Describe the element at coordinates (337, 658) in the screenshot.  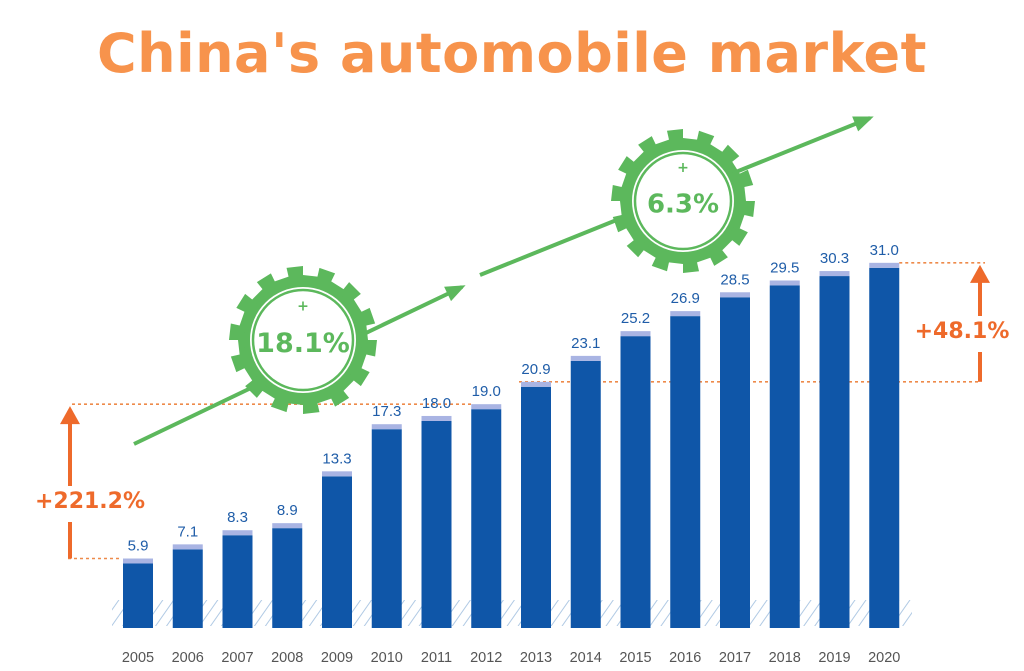
I see `x-tick-label: 2009` at that location.